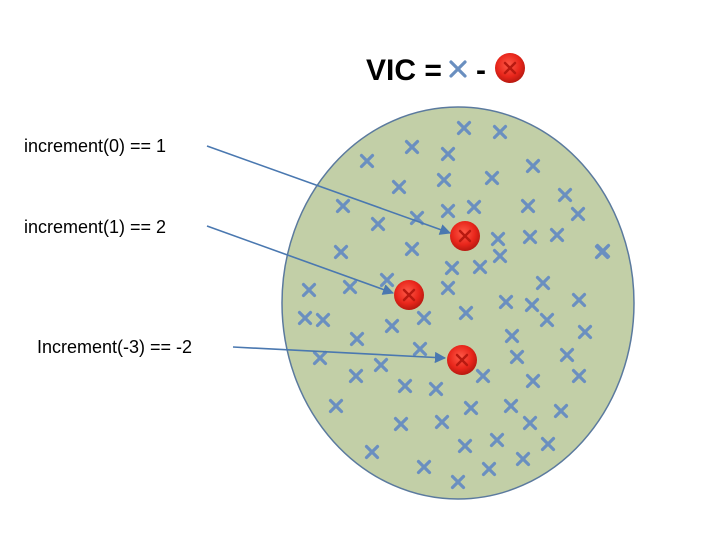  I want to click on title-prefix: VIC =, so click(404, 70).